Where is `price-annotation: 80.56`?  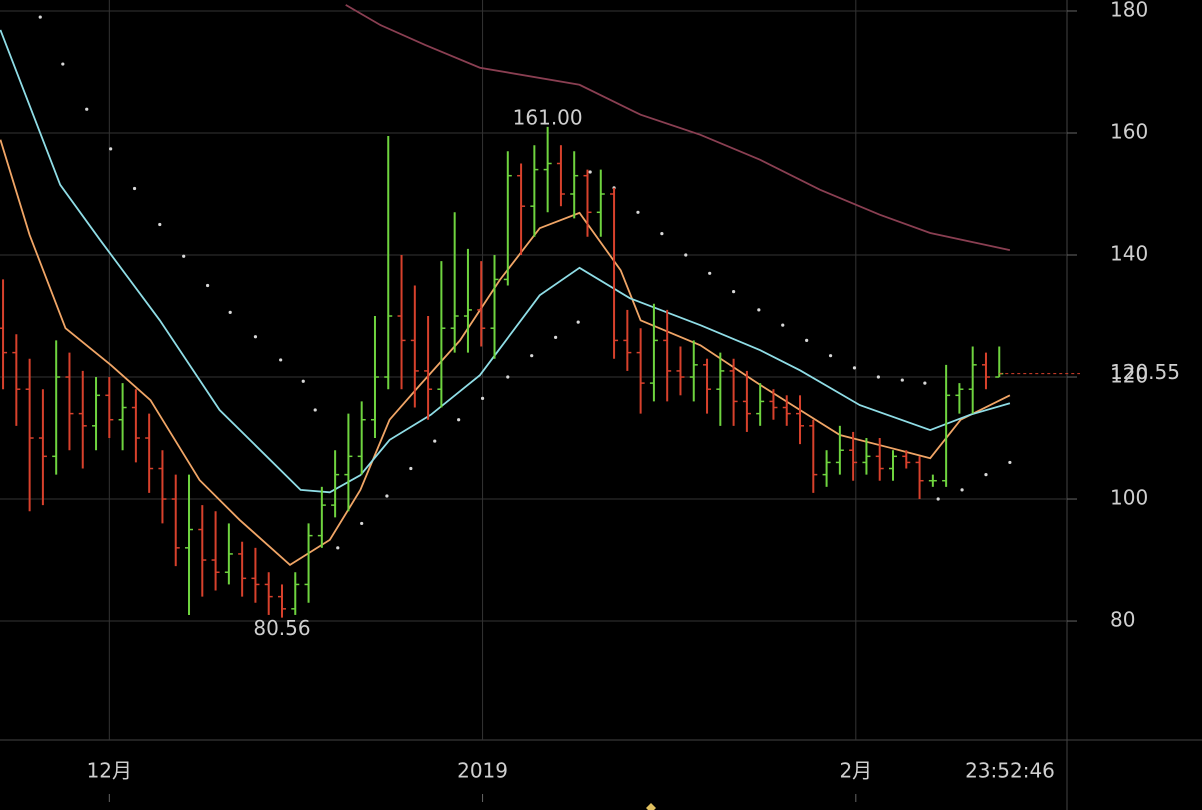
price-annotation: 80.56 is located at coordinates (281, 628).